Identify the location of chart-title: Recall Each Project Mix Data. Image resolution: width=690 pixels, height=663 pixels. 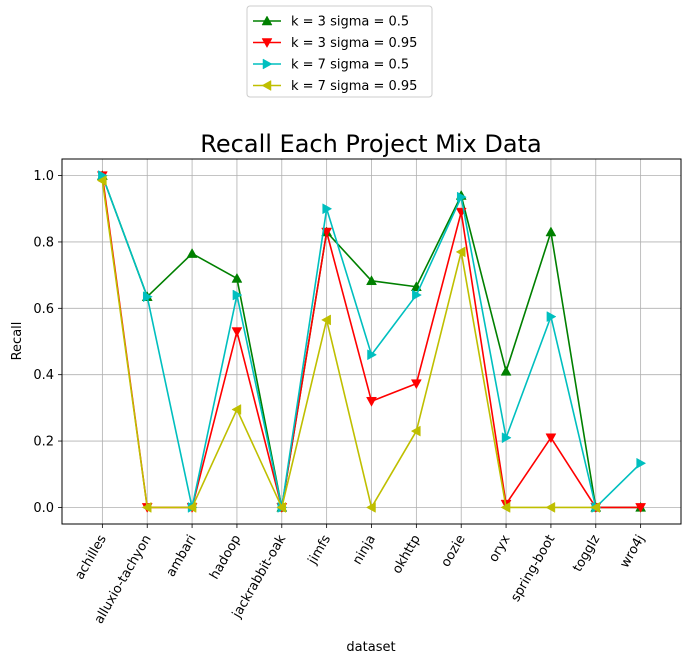
(370, 144).